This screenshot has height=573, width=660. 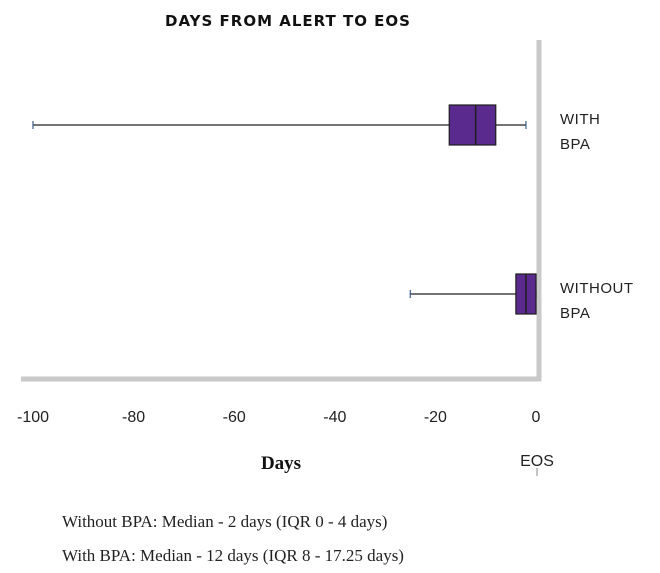 What do you see at coordinates (472, 125) in the screenshot?
I see `iqr-box` at bounding box center [472, 125].